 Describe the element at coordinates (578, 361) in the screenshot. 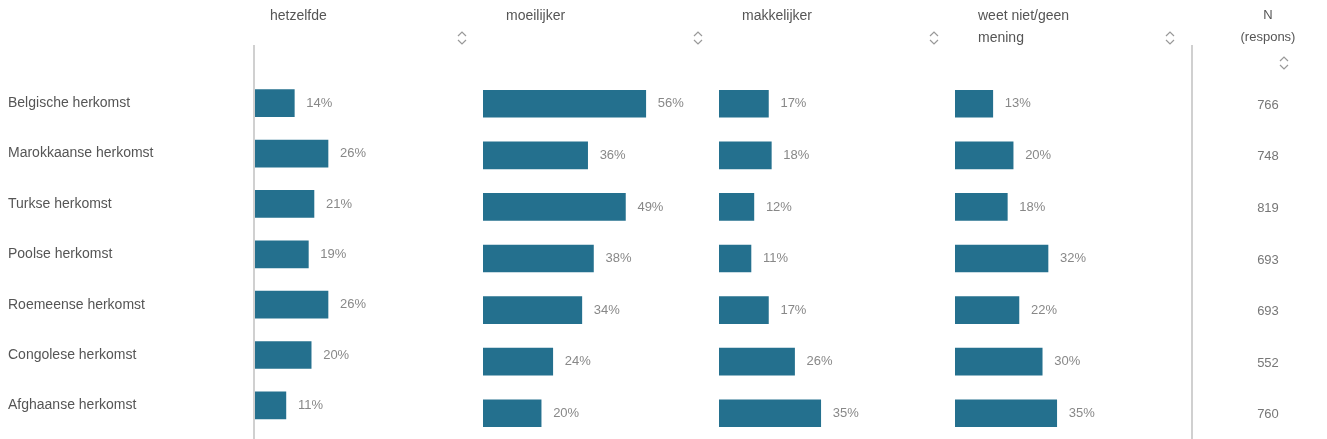

I see `data-label: 24%` at that location.